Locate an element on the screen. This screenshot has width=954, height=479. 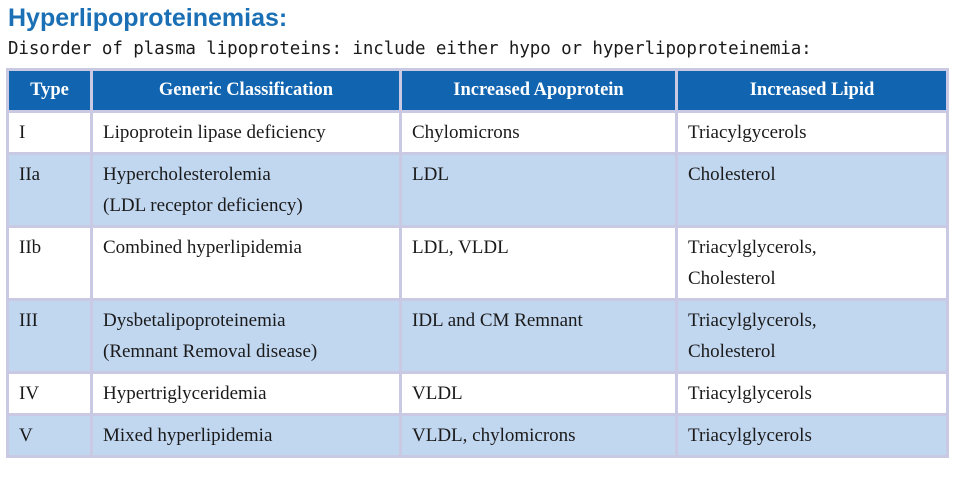
cell-classification: Mixed hyperlipidemia is located at coordinates (246, 435).